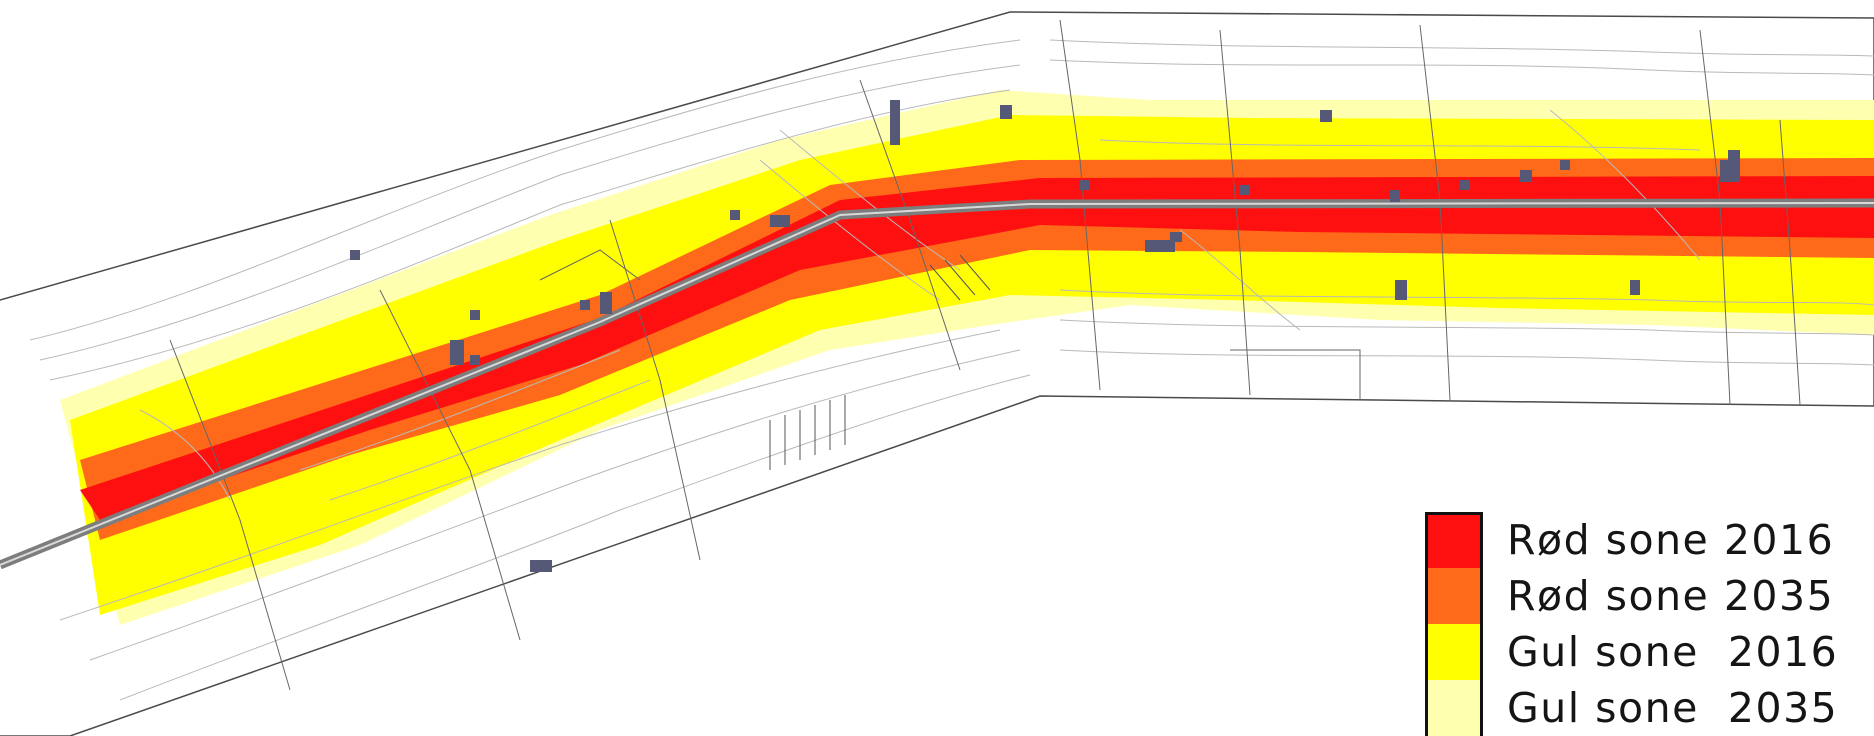 The height and width of the screenshot is (736, 1874). Describe the element at coordinates (1671, 596) in the screenshot. I see `legend-label: Rød sone 2035` at that location.